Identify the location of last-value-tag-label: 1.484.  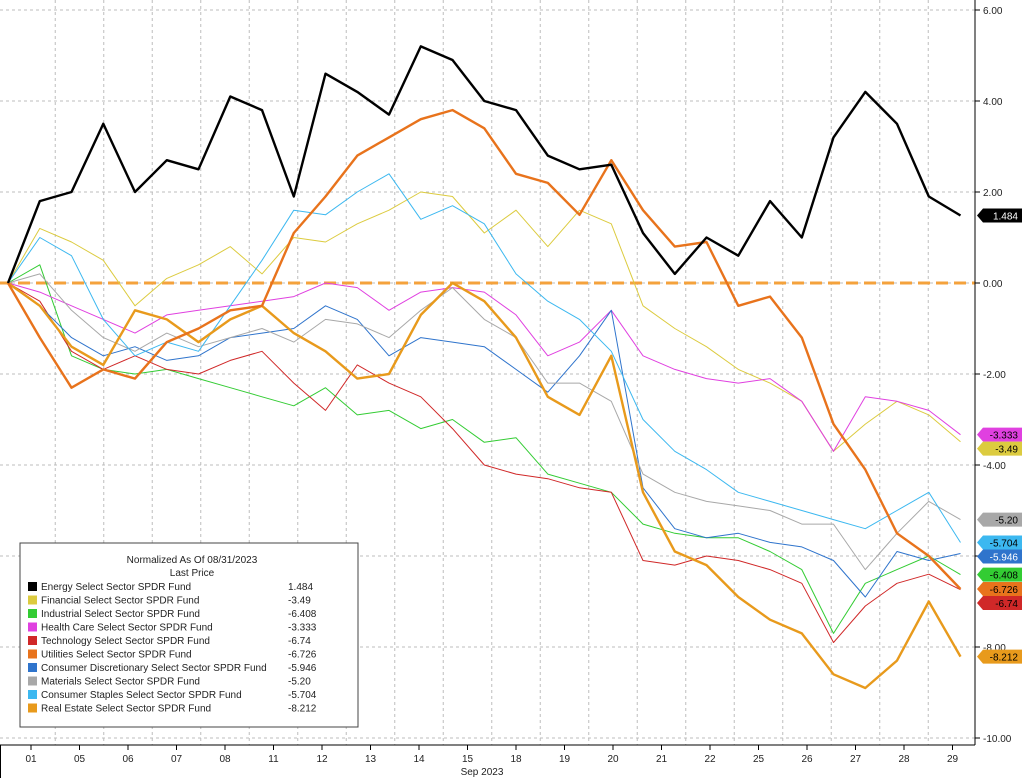
(1005, 216).